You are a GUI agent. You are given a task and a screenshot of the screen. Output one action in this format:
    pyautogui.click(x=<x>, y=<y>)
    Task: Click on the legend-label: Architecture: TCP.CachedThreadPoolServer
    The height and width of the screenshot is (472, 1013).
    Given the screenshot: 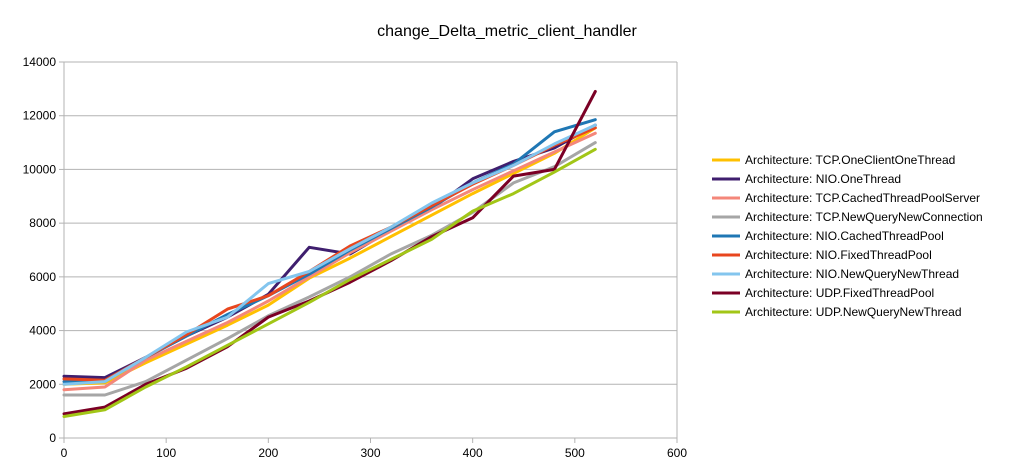 What is the action you would take?
    pyautogui.click(x=862, y=198)
    